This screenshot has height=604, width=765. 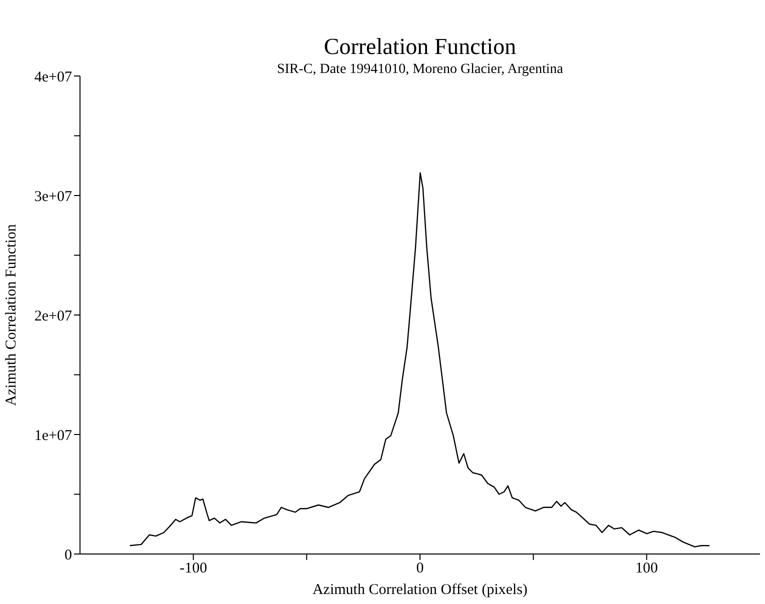 I want to click on x-tick-label: -100, so click(x=194, y=568).